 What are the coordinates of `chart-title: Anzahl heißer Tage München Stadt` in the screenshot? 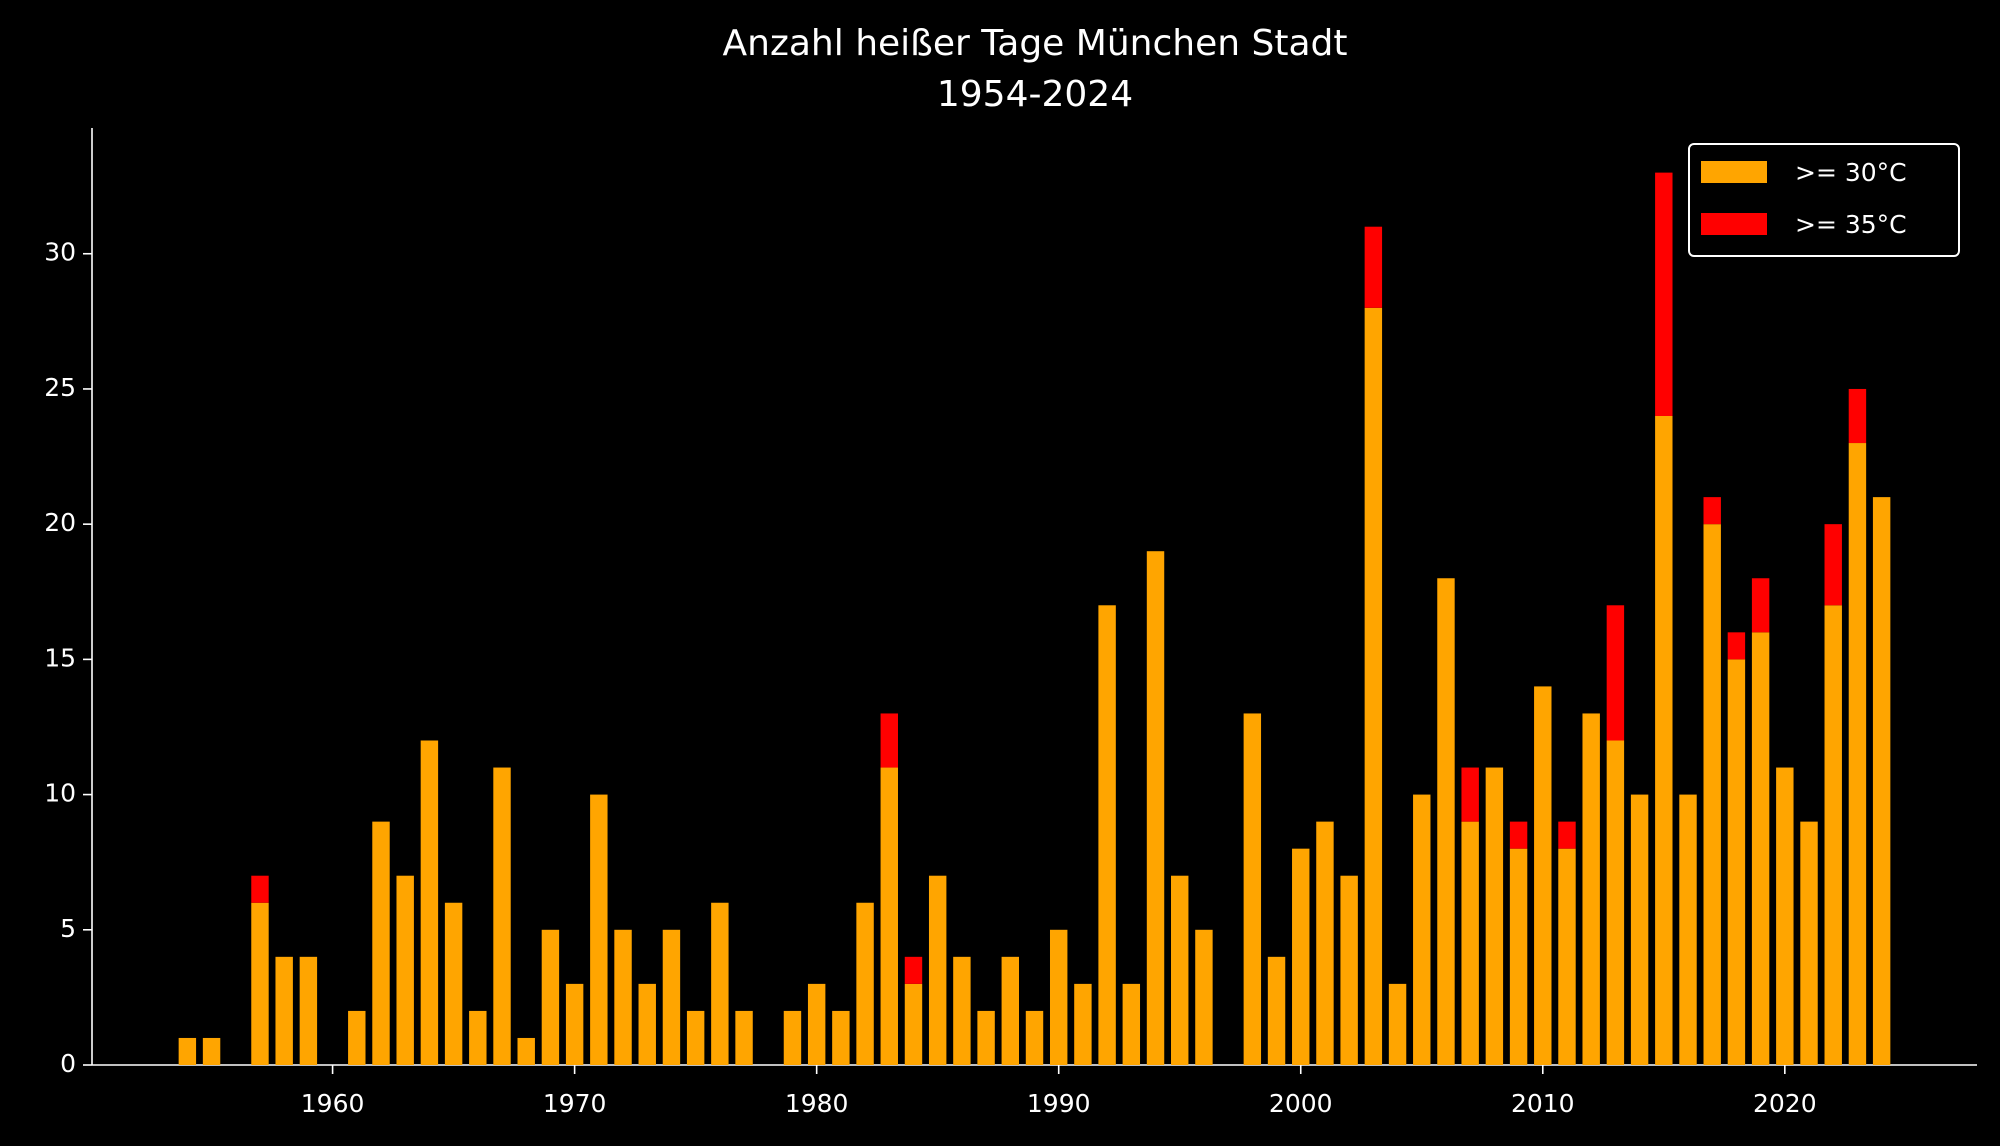 It's located at (1035, 43).